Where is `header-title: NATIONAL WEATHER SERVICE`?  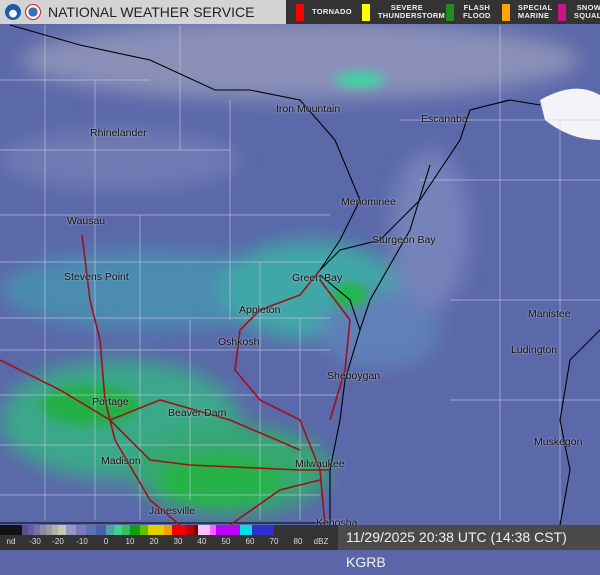
header-title: NATIONAL WEATHER SERVICE is located at coordinates (151, 12).